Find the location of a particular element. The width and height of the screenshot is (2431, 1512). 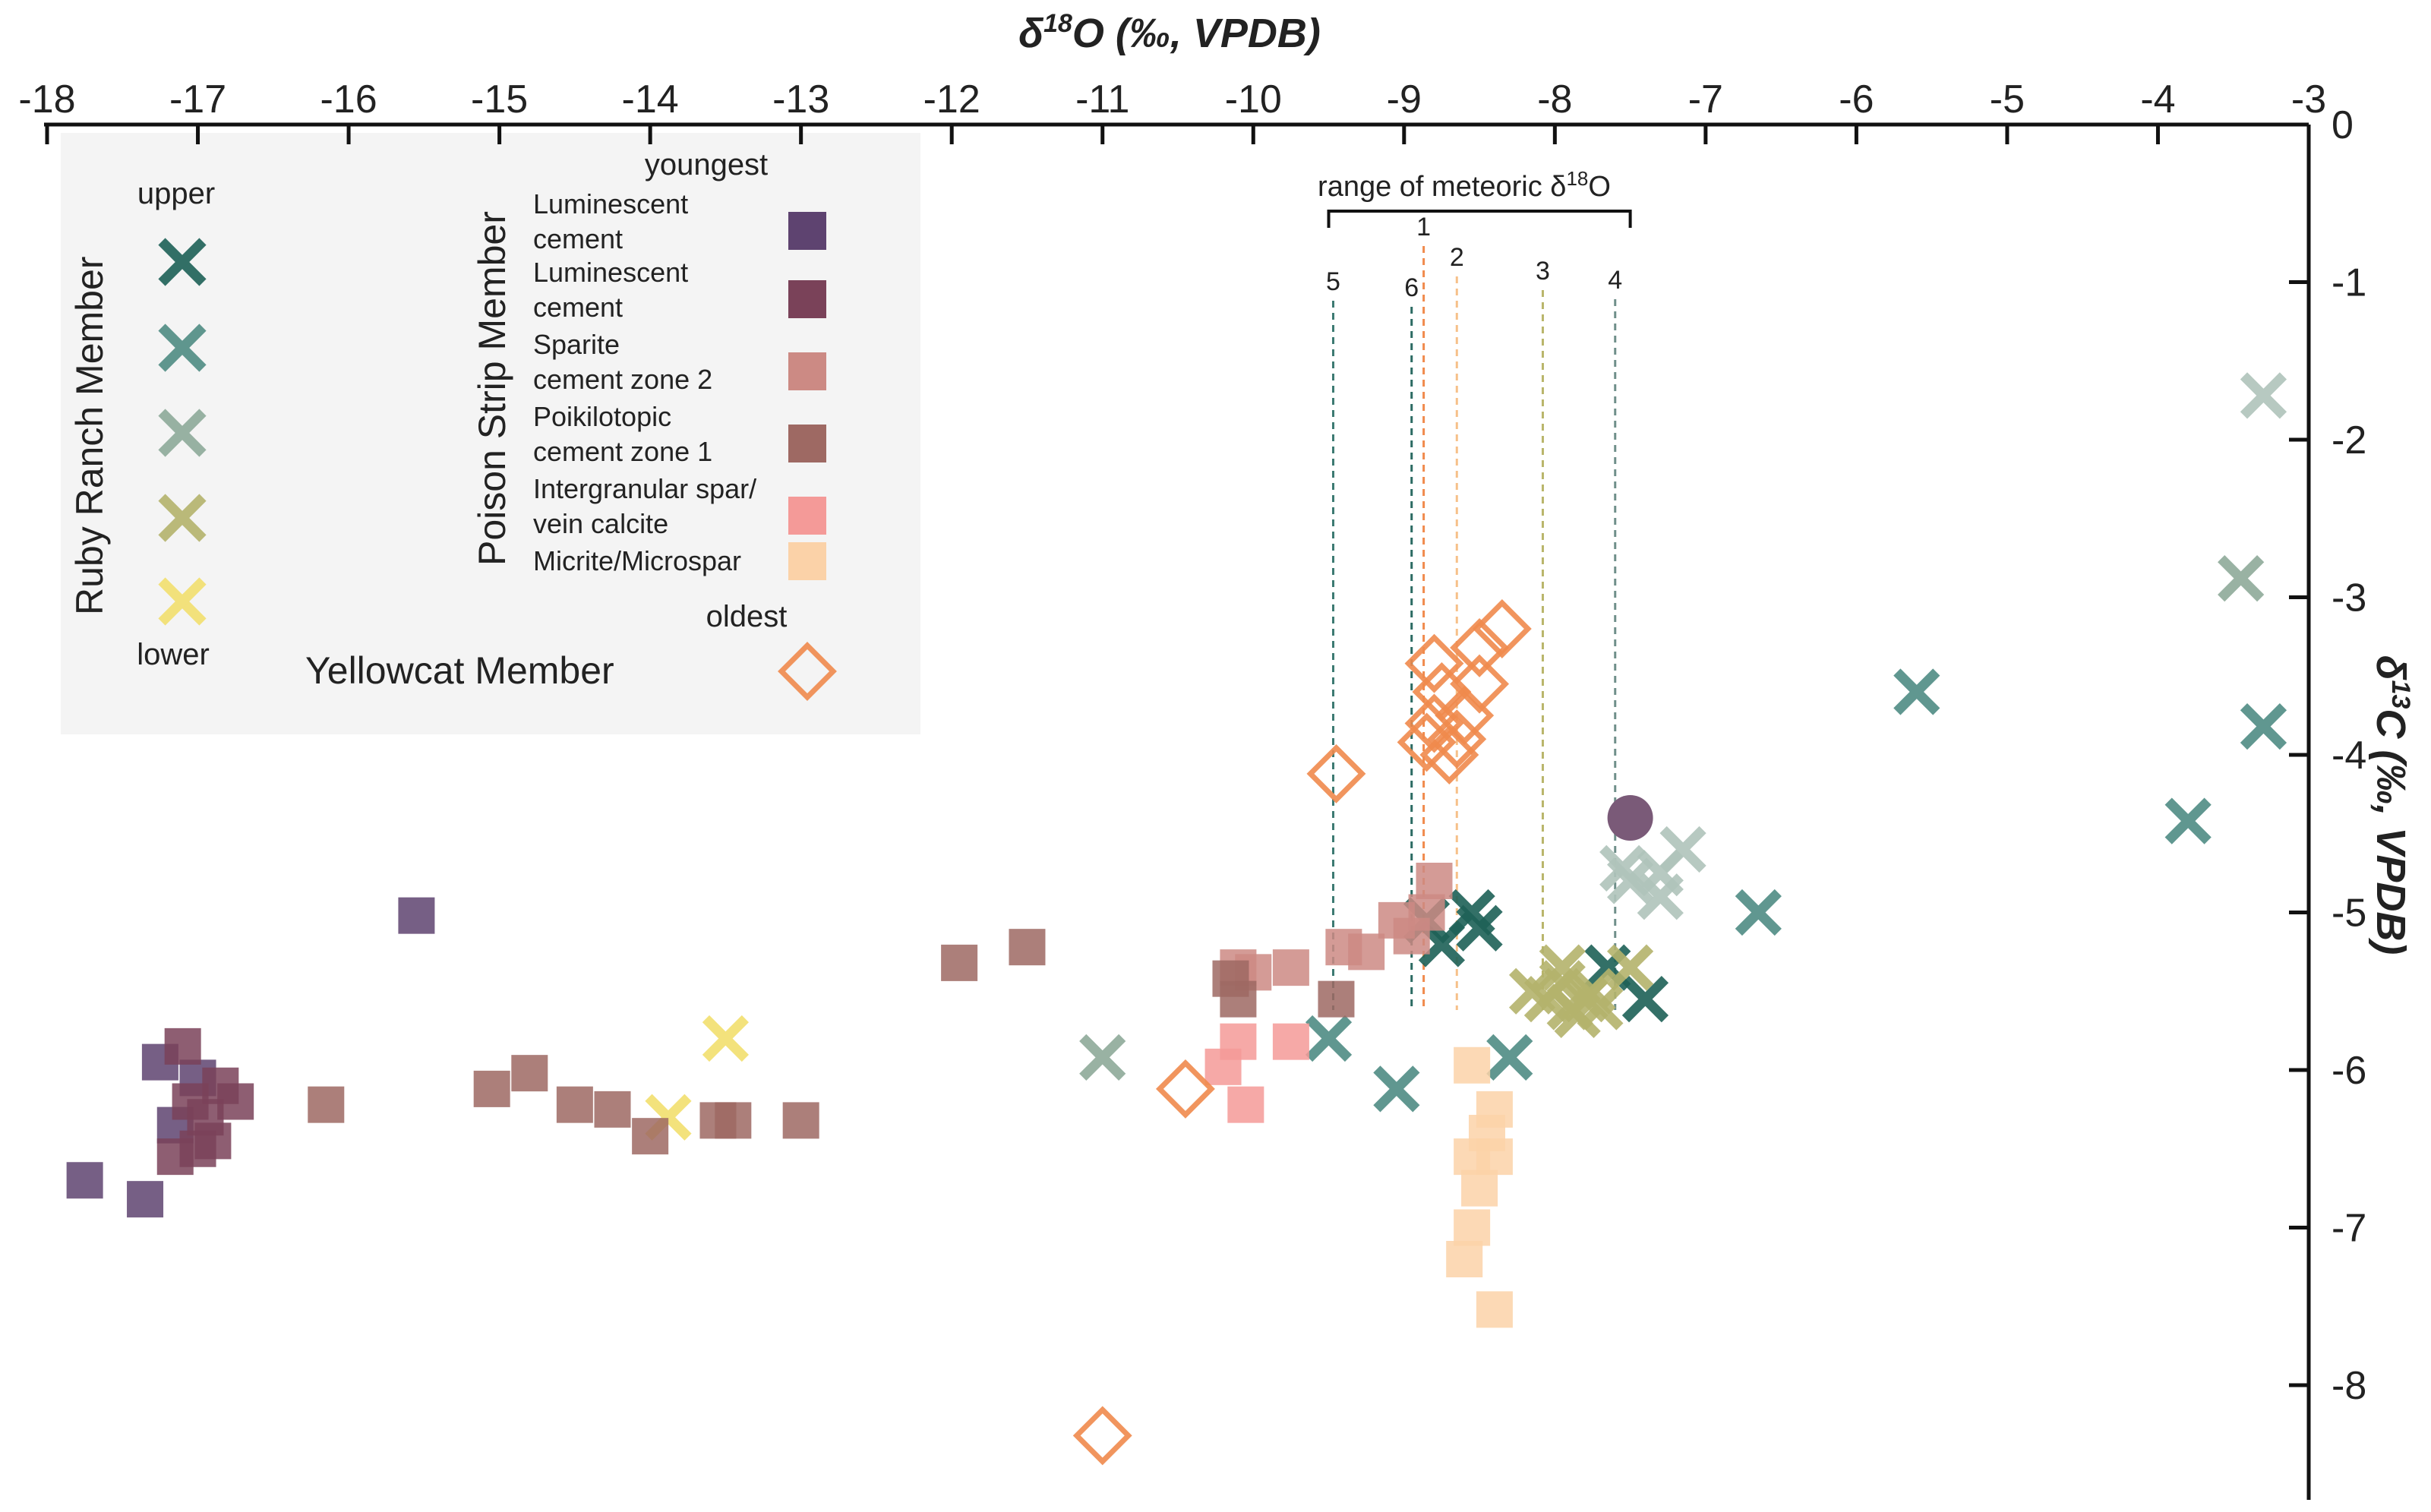

meteoric-line-label-1: 1 is located at coordinates (1423, 227).